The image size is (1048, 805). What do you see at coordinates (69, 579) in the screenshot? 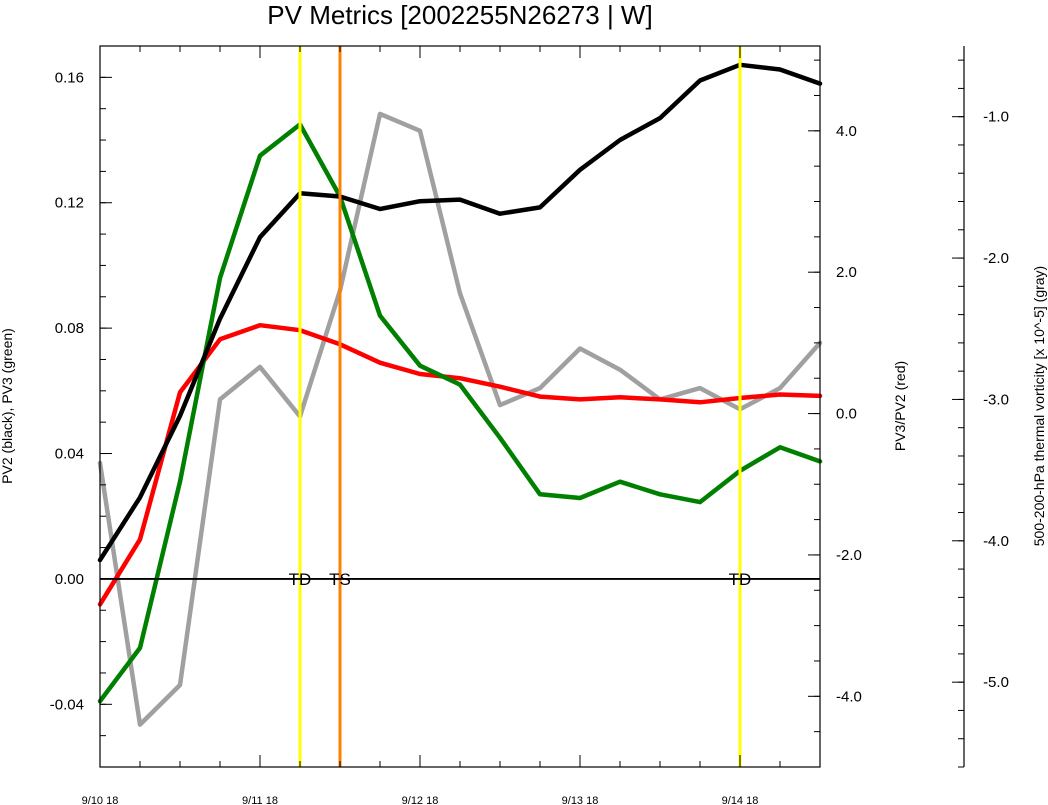
I see `left-tick-label: 0.00` at bounding box center [69, 579].